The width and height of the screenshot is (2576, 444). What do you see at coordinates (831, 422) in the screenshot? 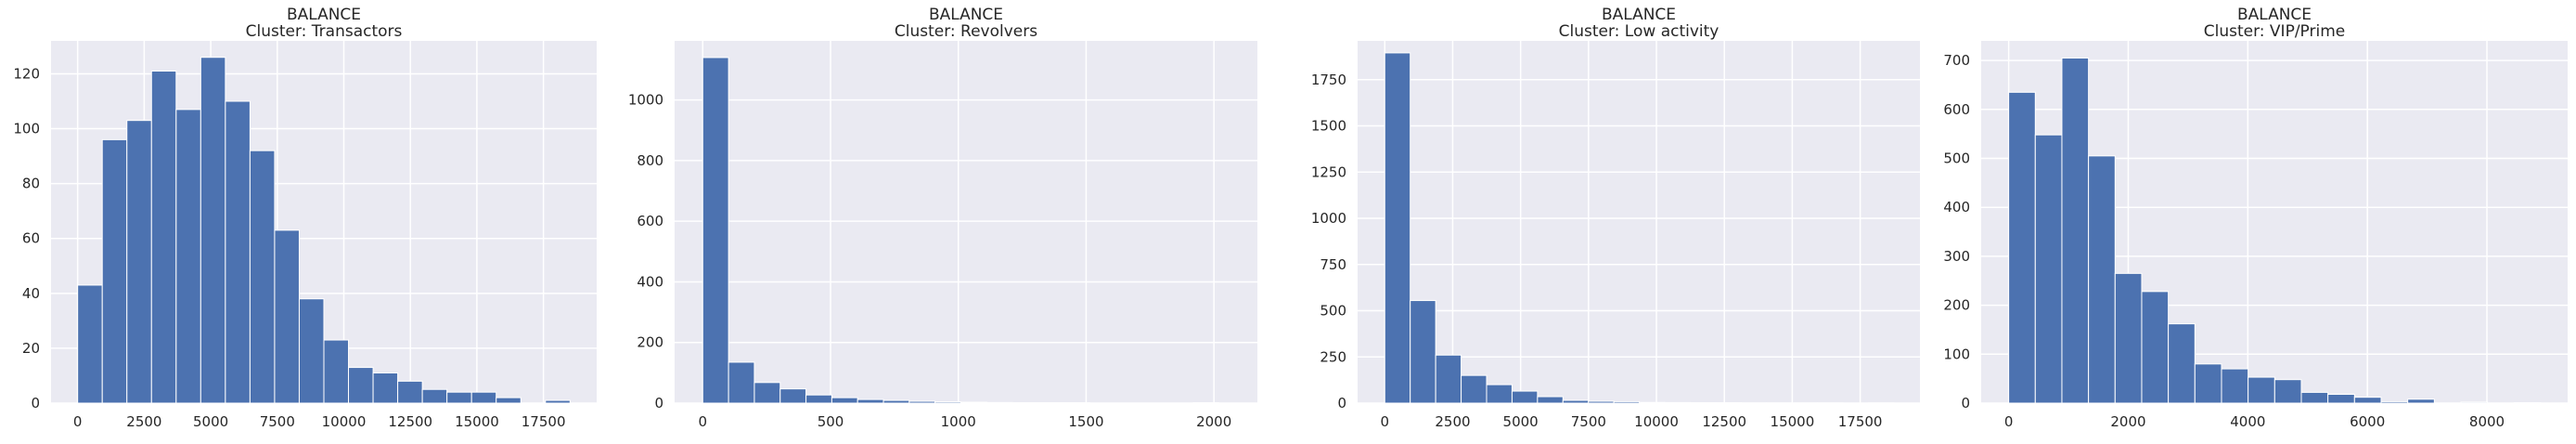
I see `x-tick-label: 500` at bounding box center [831, 422].